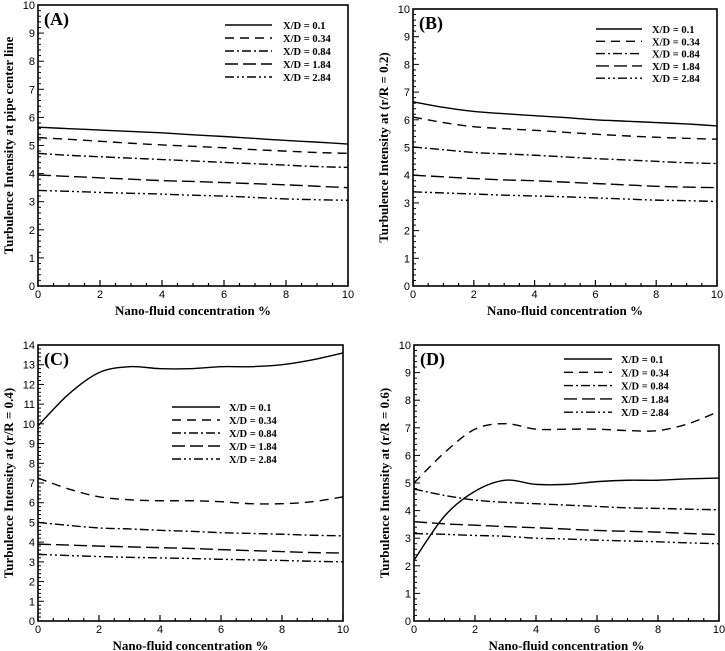 The height and width of the screenshot is (651, 725). I want to click on y-axis-label: Turbulence Intensity at (r/R = 0.4), so click(8, 483).